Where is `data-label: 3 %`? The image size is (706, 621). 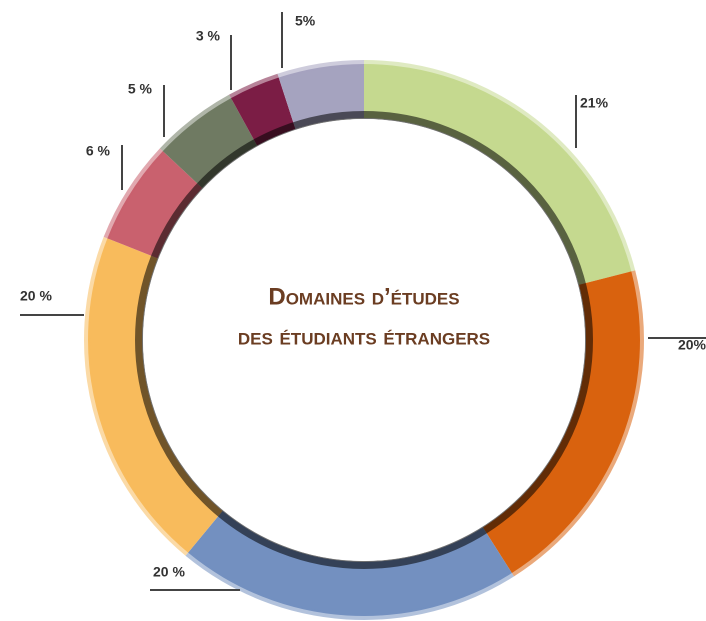
data-label: 3 % is located at coordinates (208, 36).